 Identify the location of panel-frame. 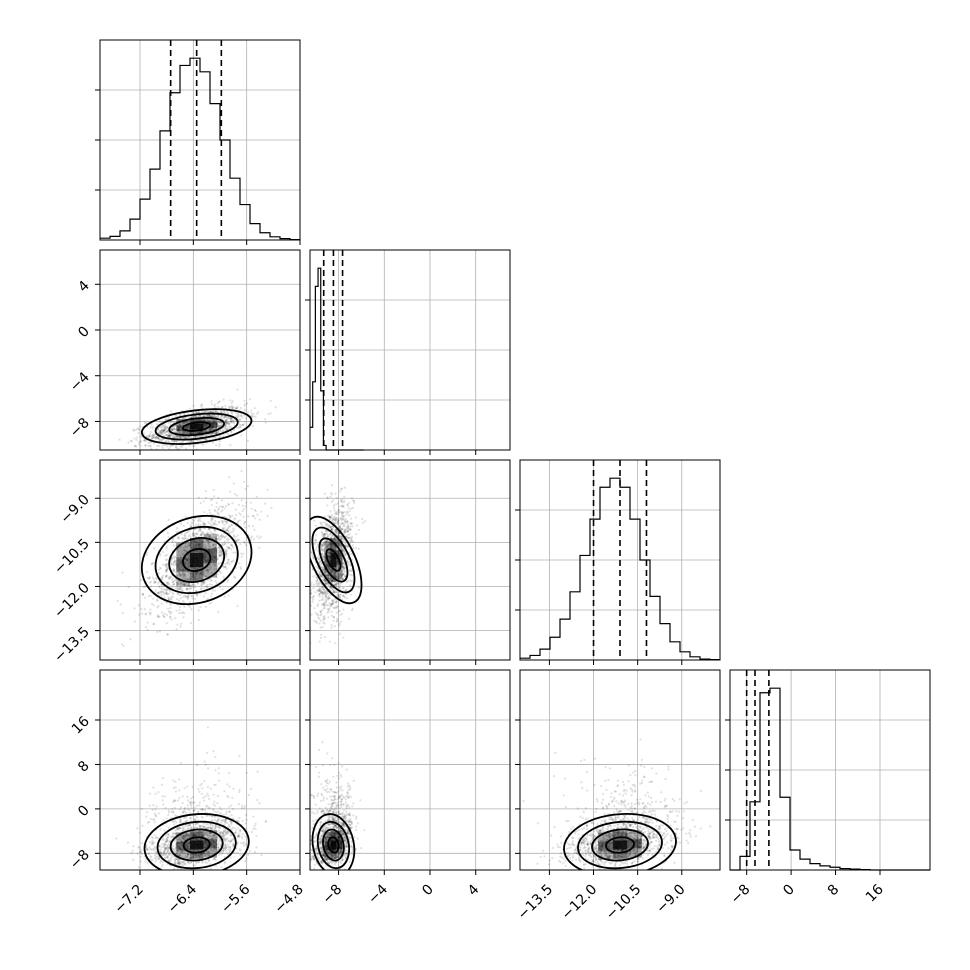
(200, 560).